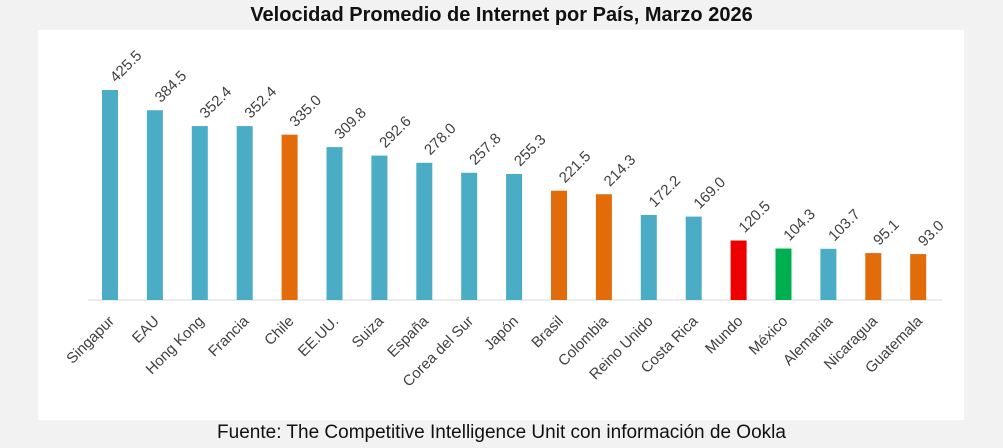 The image size is (1003, 448). I want to click on value-label-6: 292.6, so click(395, 132).